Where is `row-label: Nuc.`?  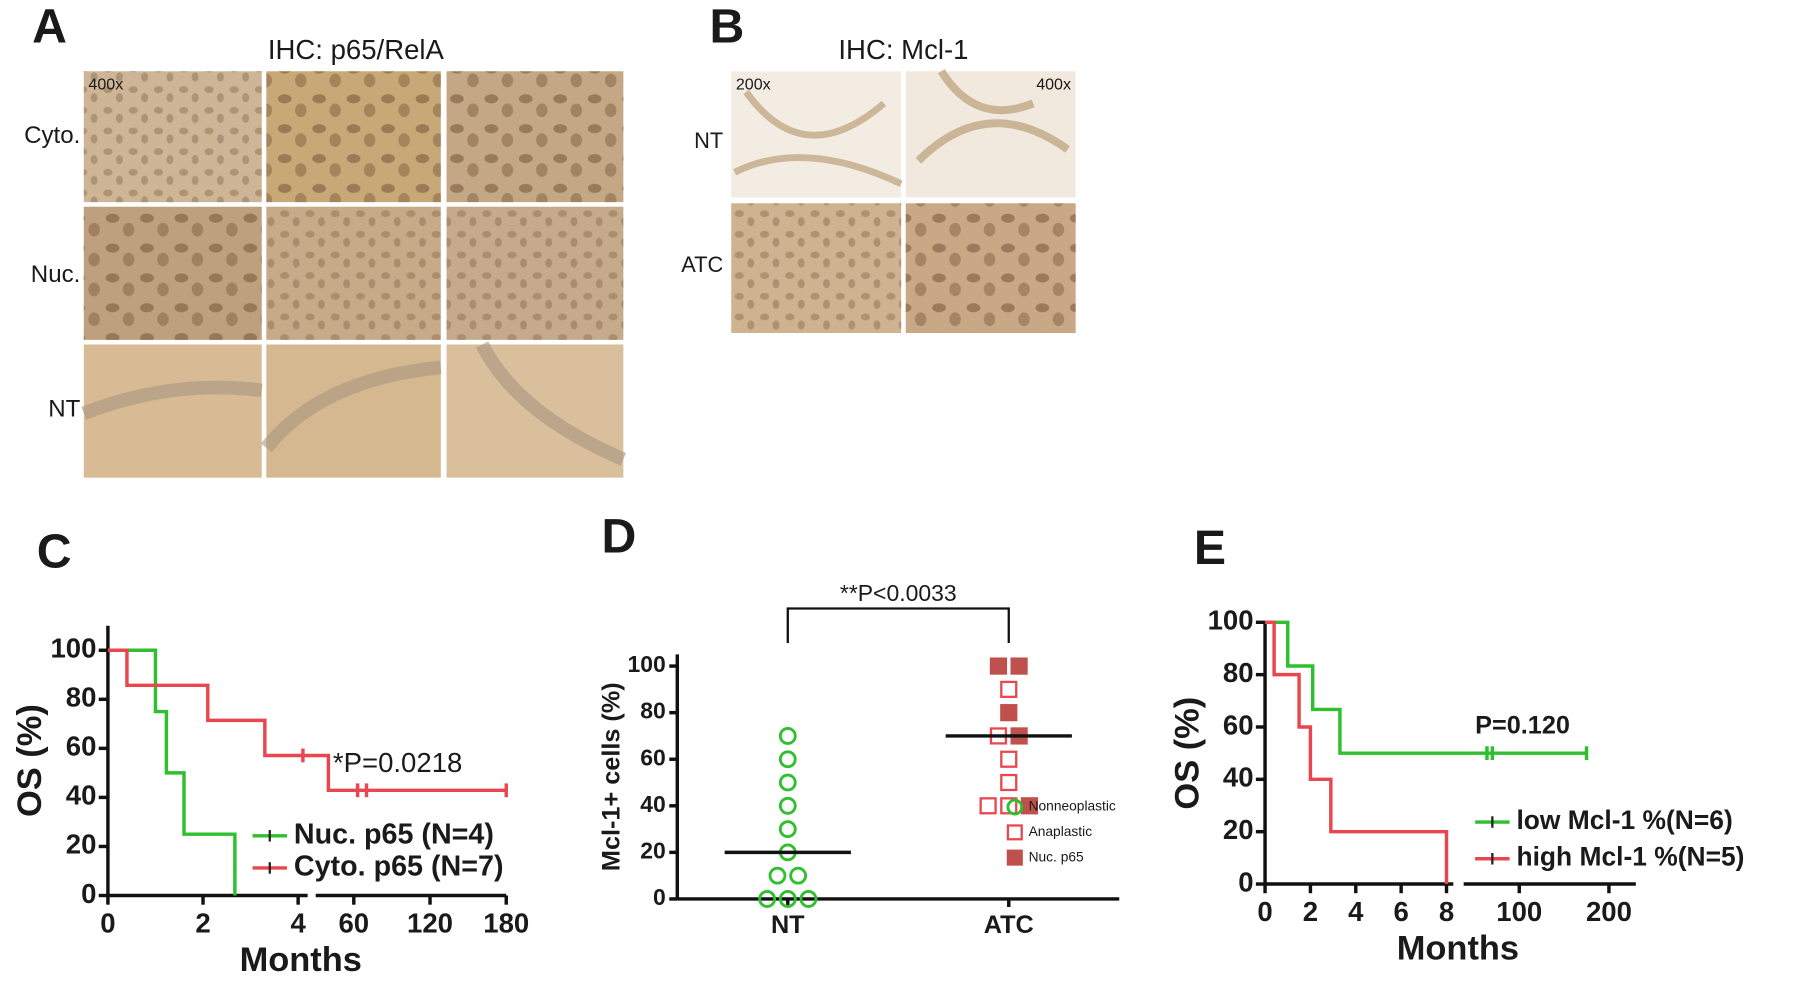 row-label: Nuc. is located at coordinates (56, 274).